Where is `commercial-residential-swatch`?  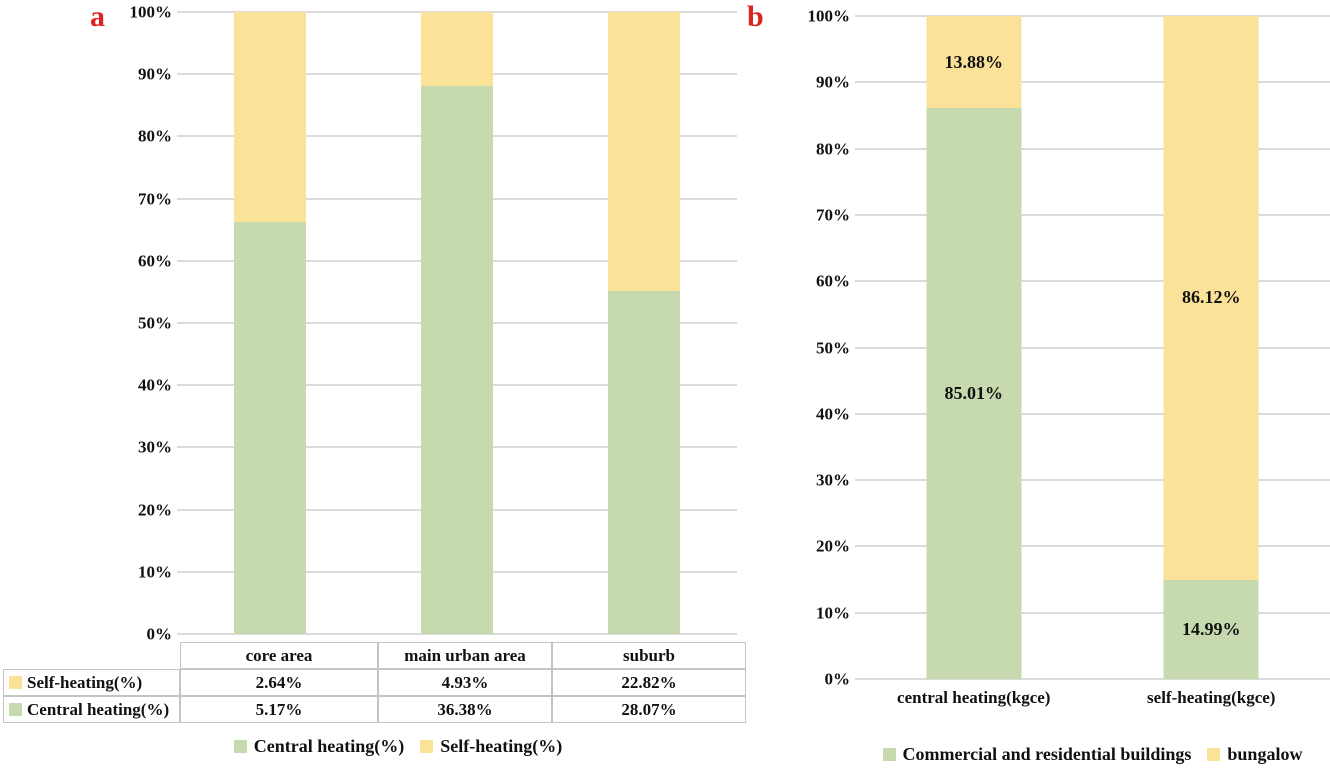
commercial-residential-swatch is located at coordinates (889, 754).